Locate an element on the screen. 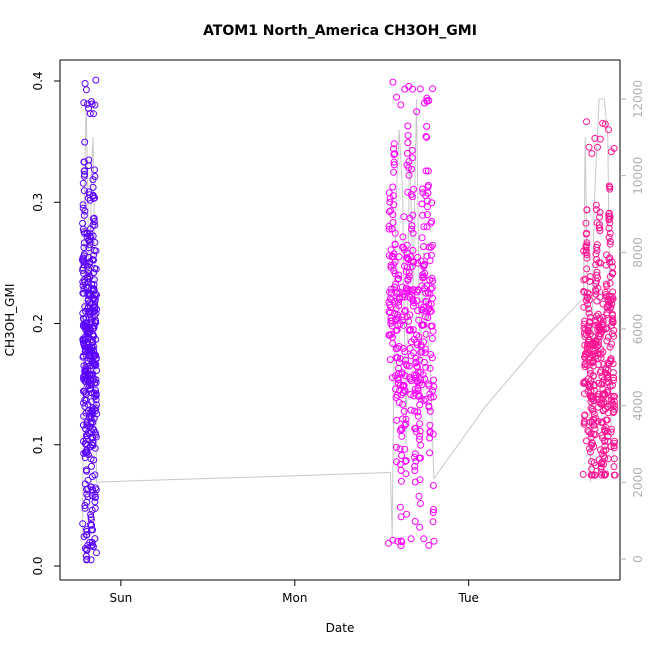 Image resolution: width=650 pixels, height=650 pixels. y2-tick-label: 4000 is located at coordinates (638, 405).